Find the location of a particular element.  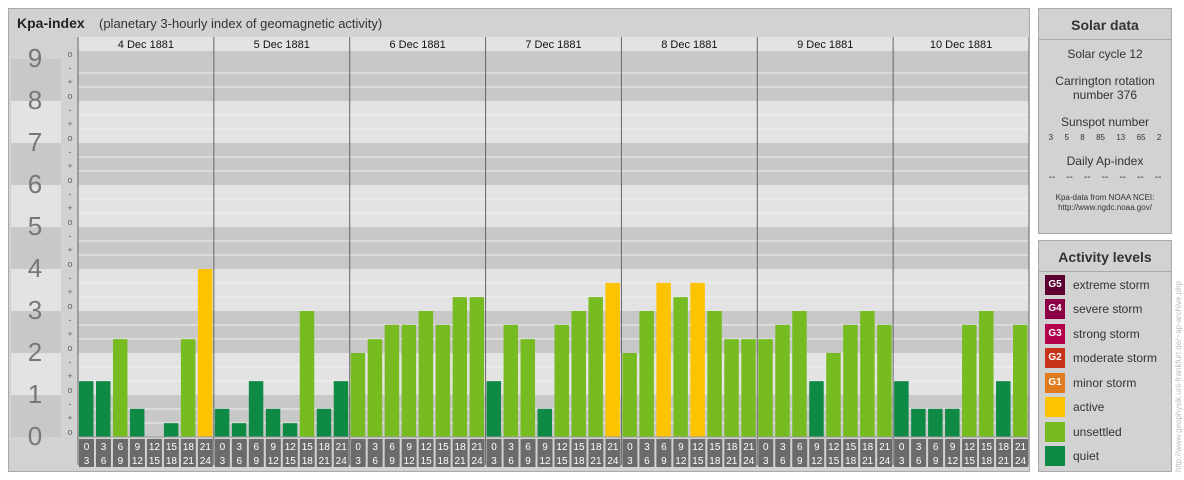

data-source-url: http://www.ngdc.noaa.gov/ is located at coordinates (1105, 207).